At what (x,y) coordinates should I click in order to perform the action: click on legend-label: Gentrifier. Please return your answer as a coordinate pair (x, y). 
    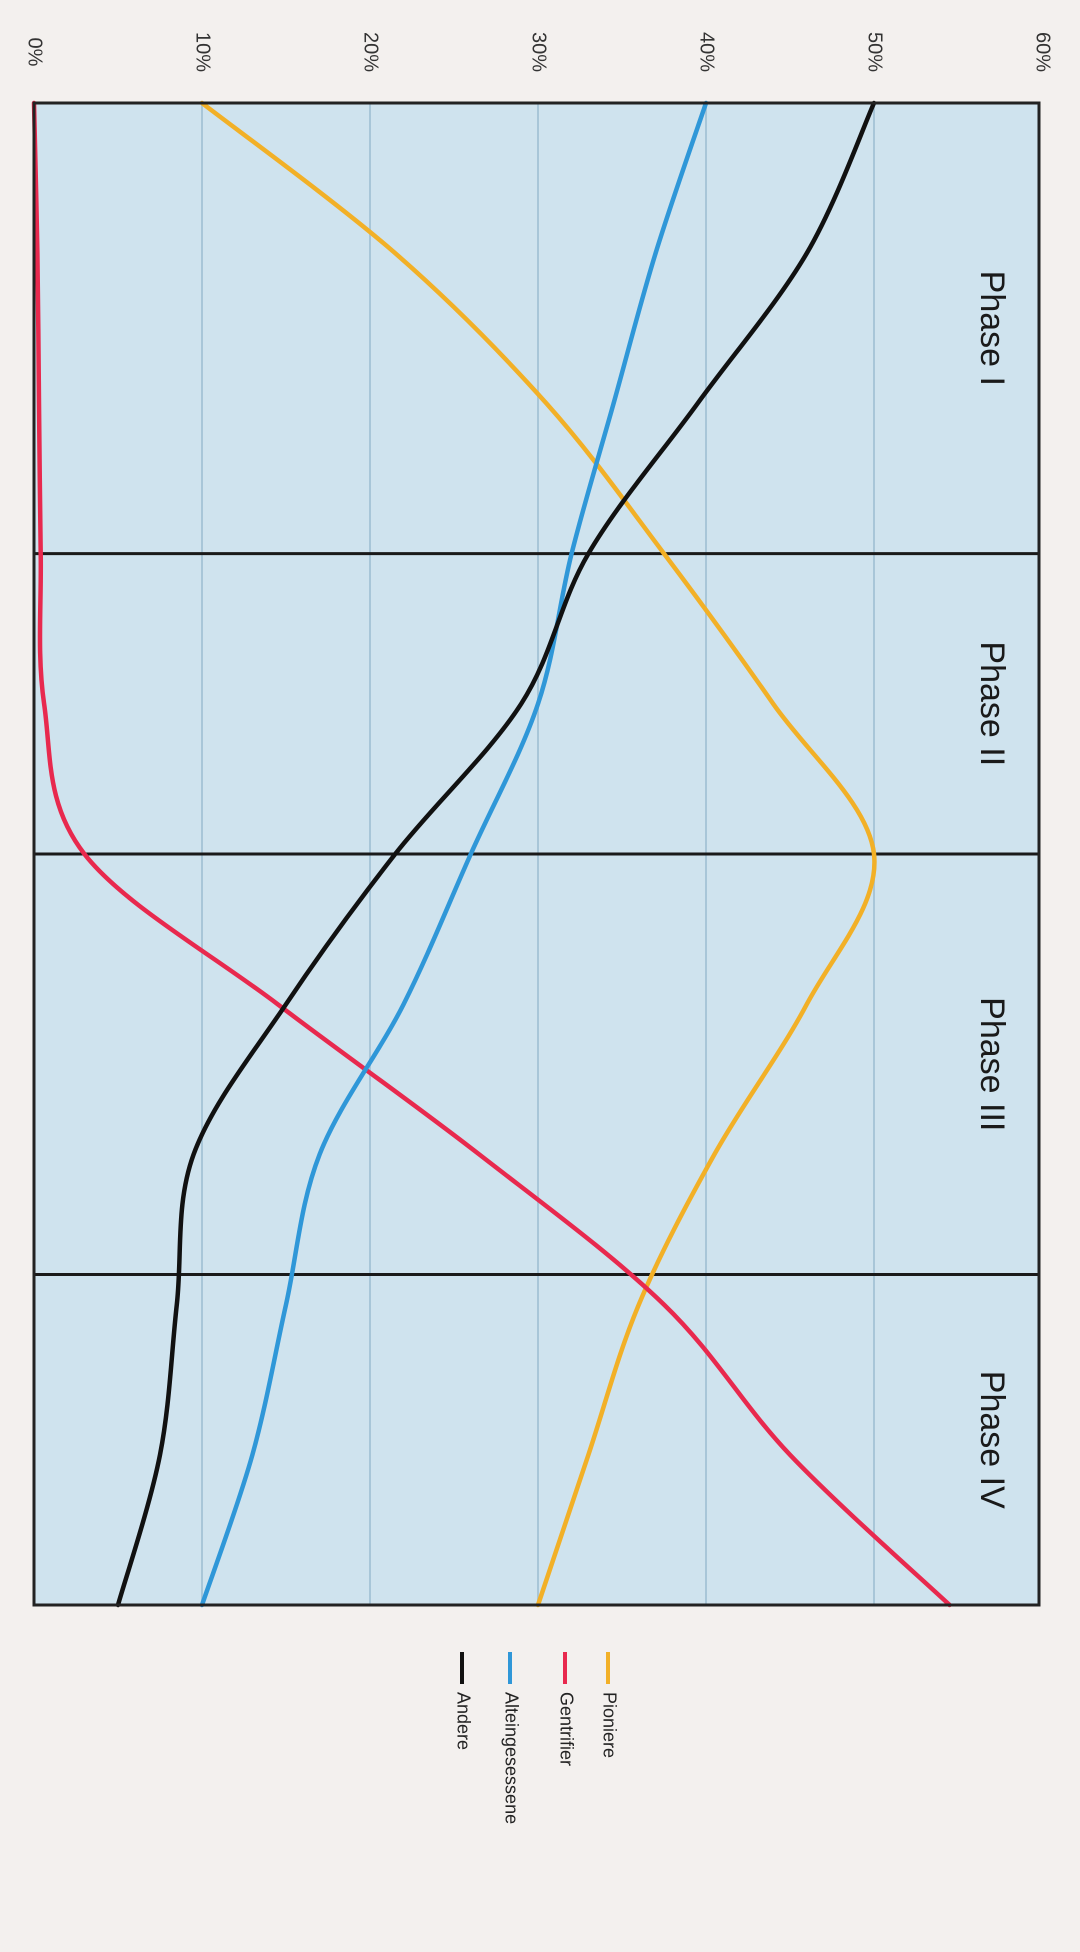
    Looking at the image, I should click on (566, 1729).